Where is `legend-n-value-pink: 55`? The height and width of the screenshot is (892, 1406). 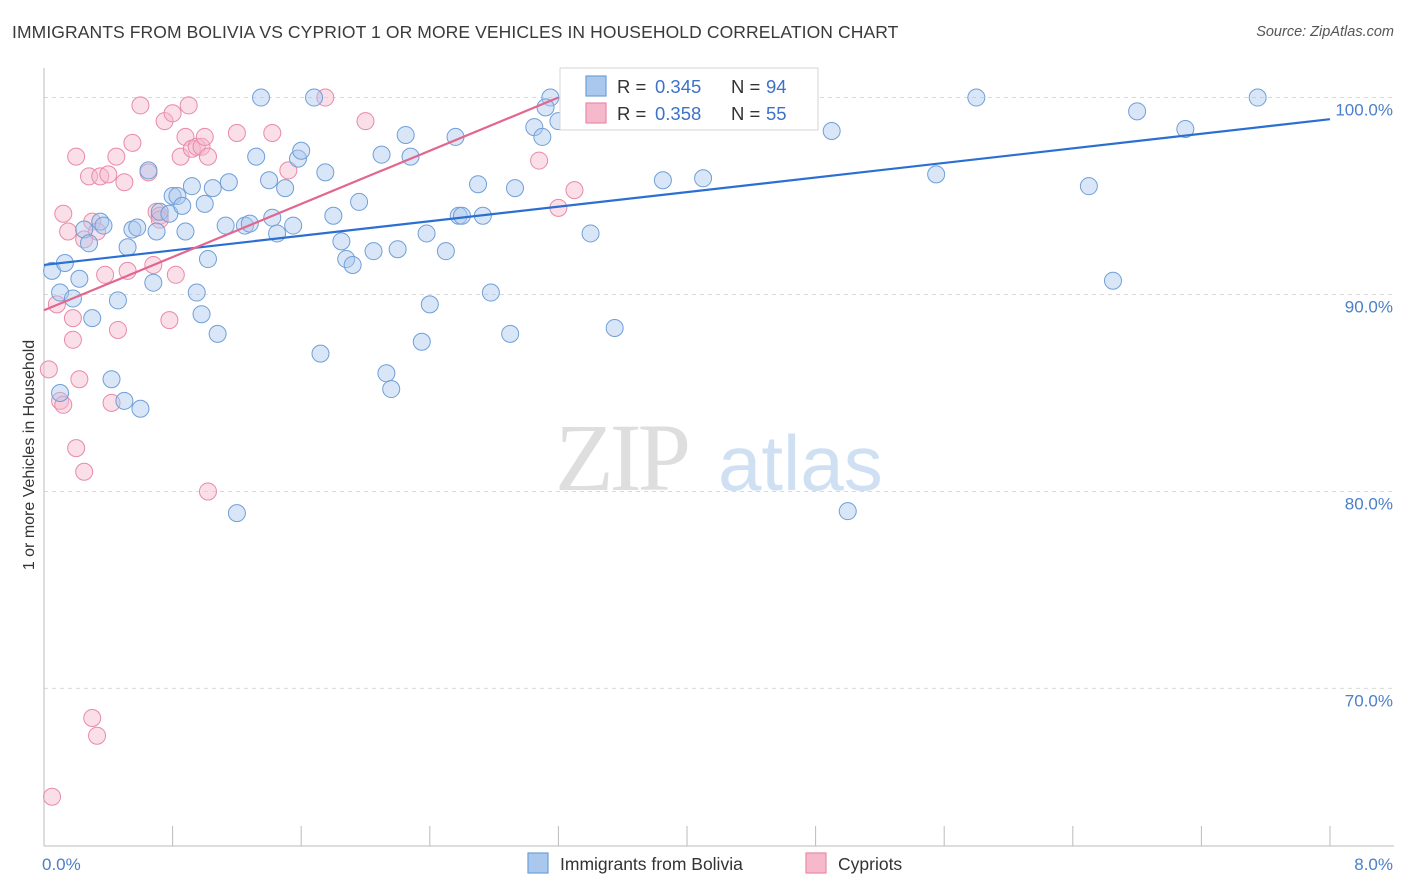 legend-n-value-pink: 55 is located at coordinates (776, 113).